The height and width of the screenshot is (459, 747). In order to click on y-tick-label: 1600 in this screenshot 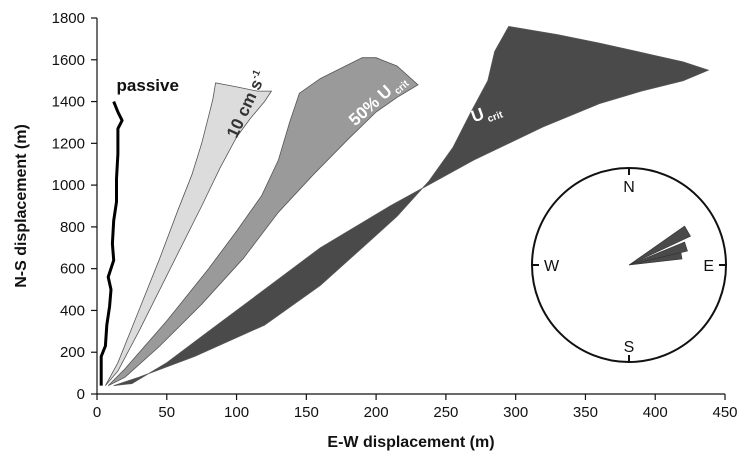, I will do `click(68, 60)`.